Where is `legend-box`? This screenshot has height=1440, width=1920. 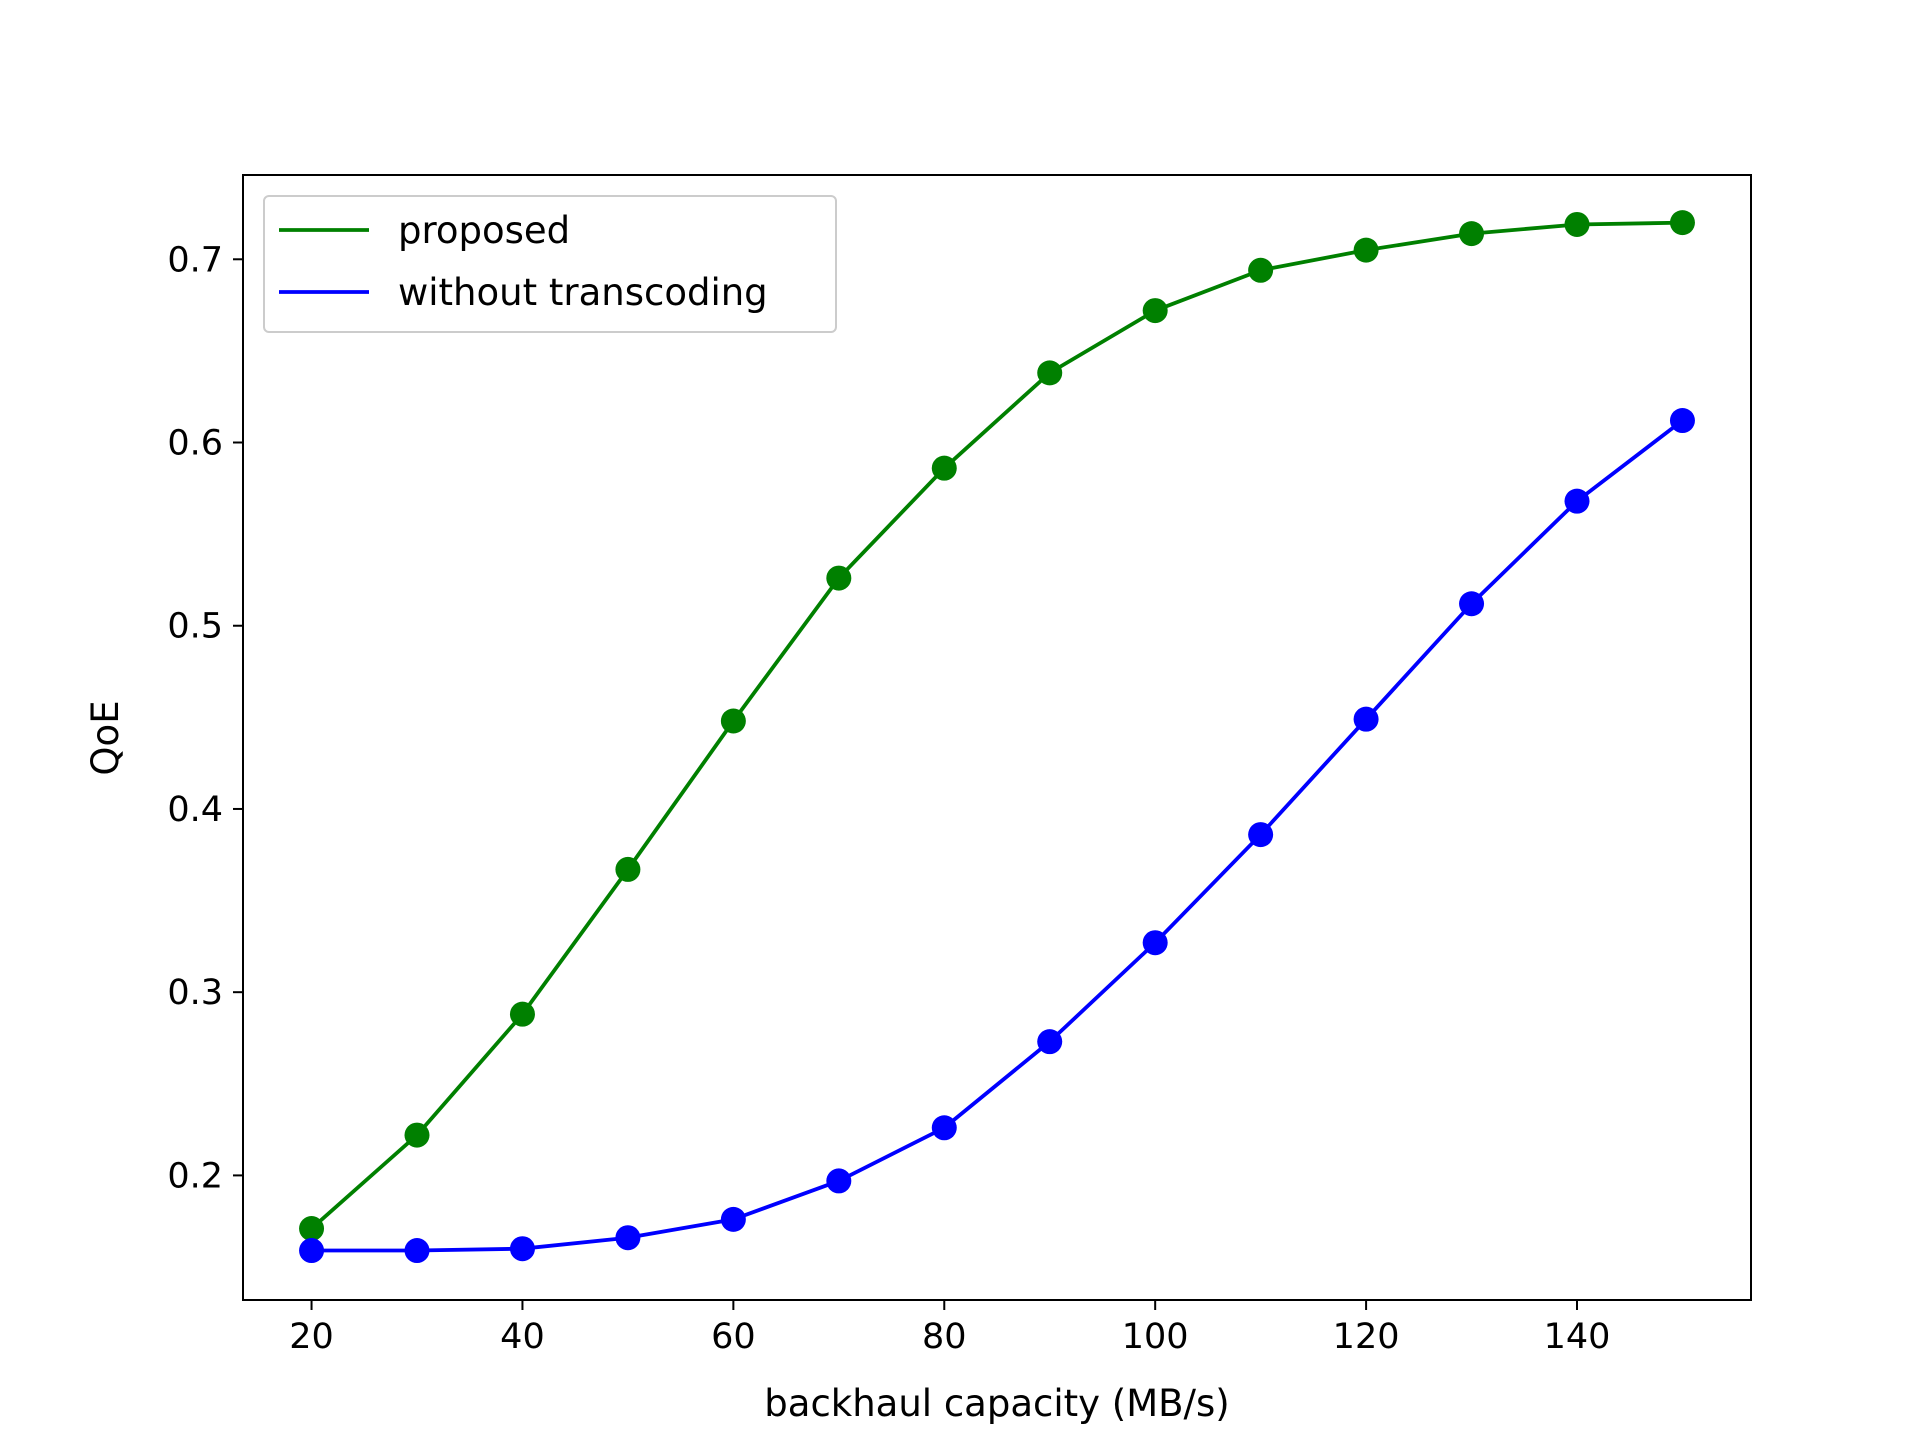 legend-box is located at coordinates (550, 264).